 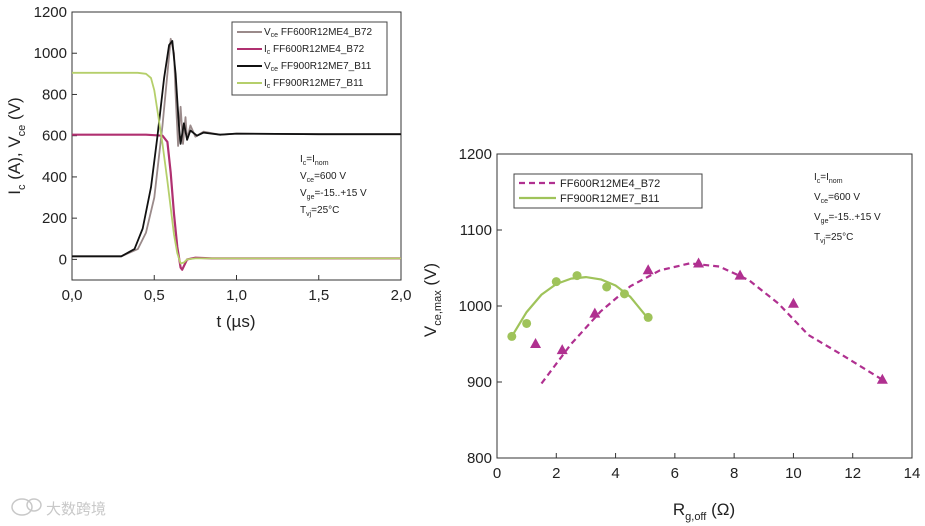 I want to click on series-marks, so click(x=697, y=321).